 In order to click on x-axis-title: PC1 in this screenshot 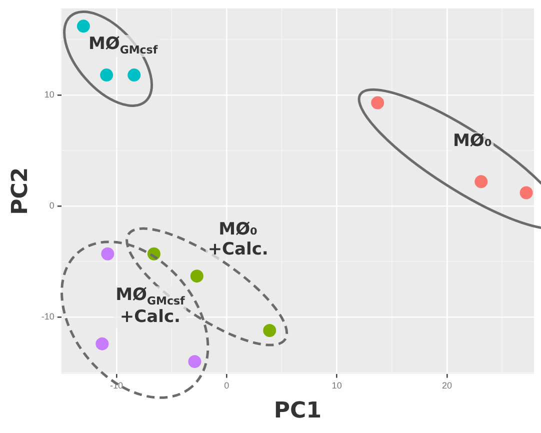, I will do `click(298, 411)`.